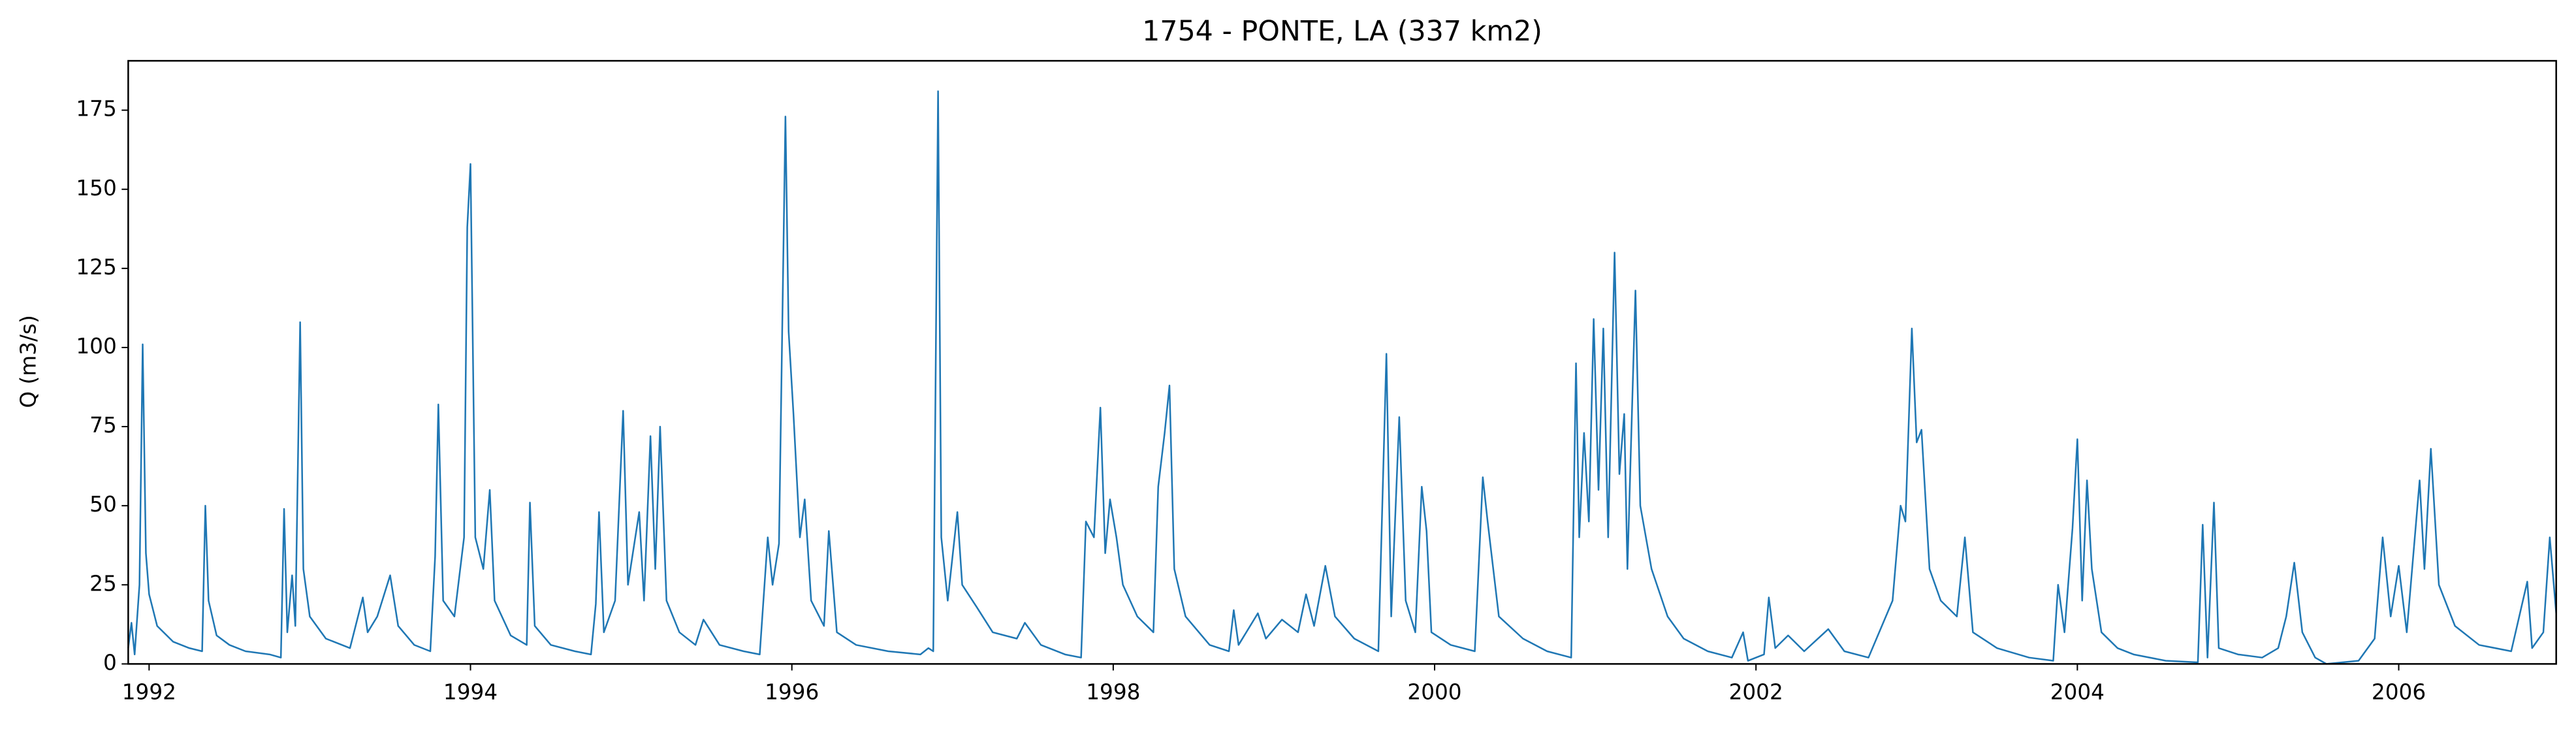 Image resolution: width=2576 pixels, height=729 pixels. Describe the element at coordinates (1434, 692) in the screenshot. I see `x-tick-label: 2000` at that location.